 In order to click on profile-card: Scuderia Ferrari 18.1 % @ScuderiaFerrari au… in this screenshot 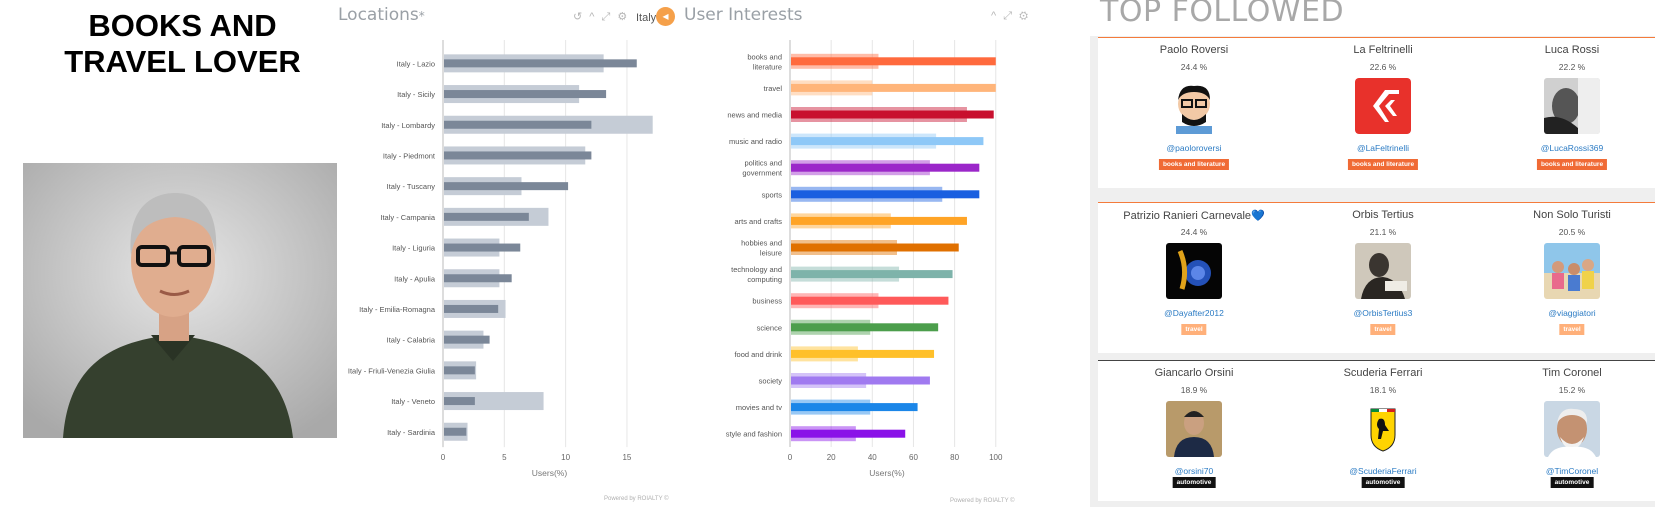, I will do `click(1383, 430)`.